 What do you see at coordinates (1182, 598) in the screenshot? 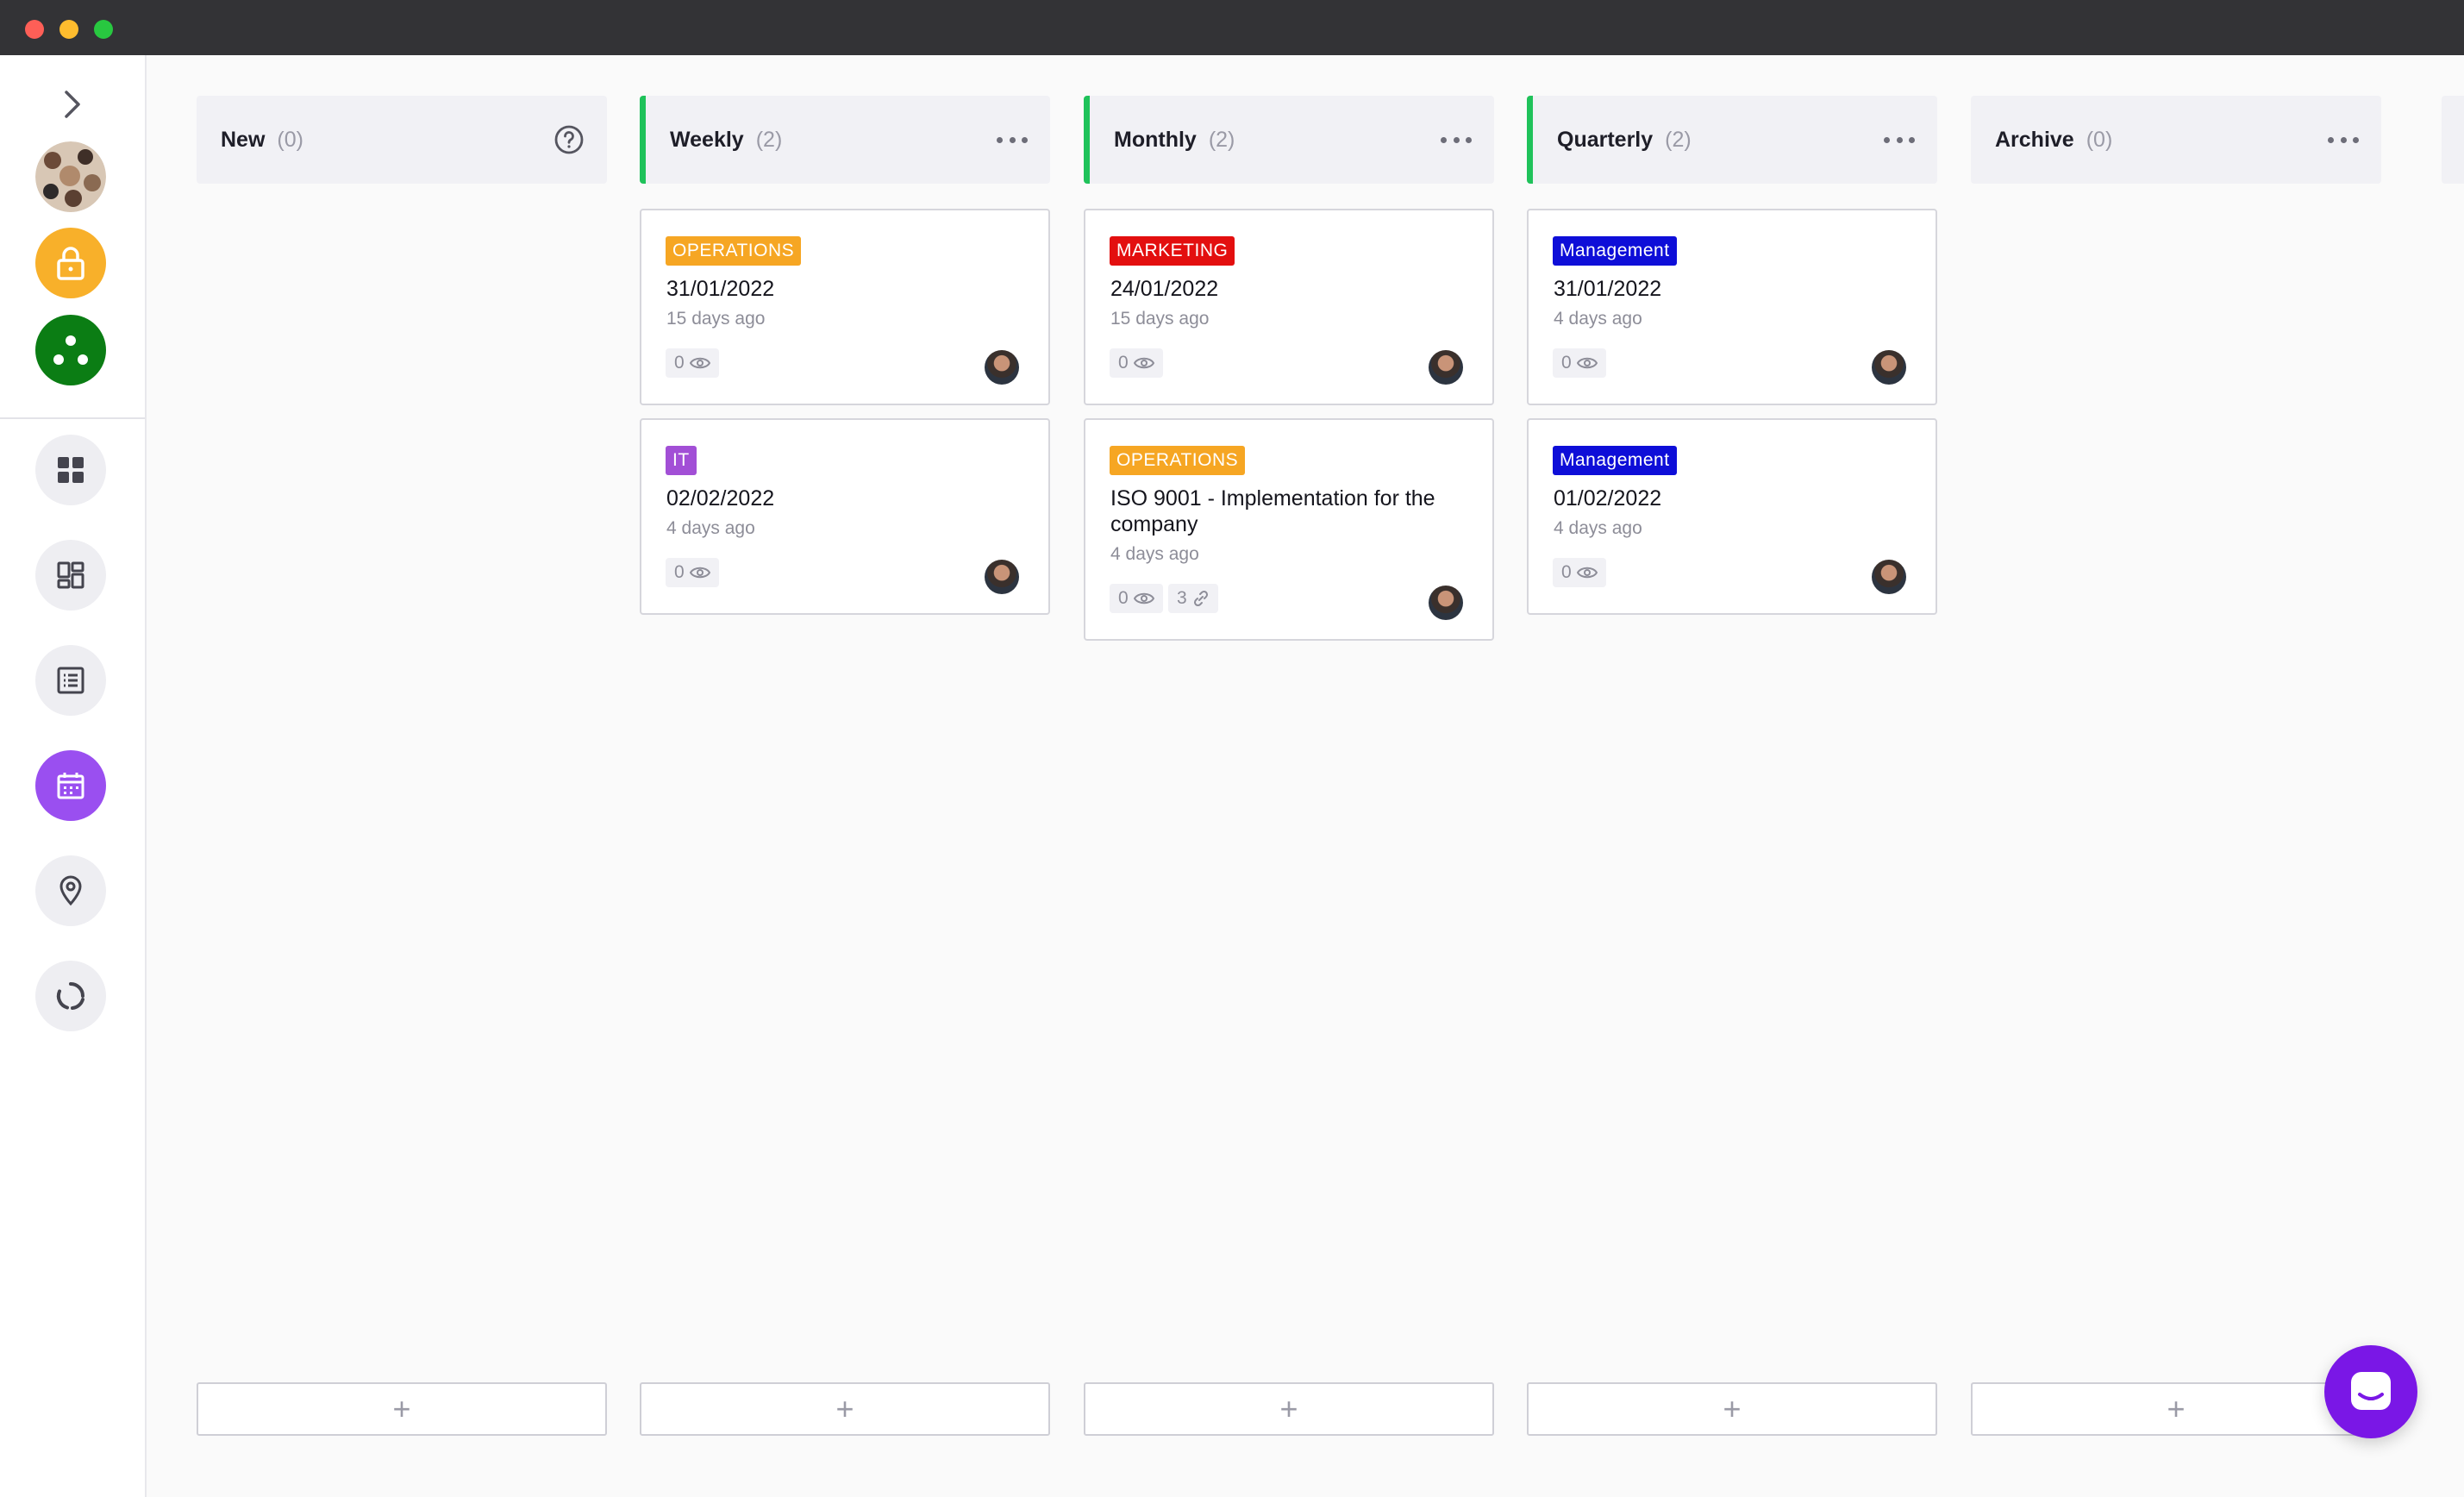
I see `links-value: 3` at bounding box center [1182, 598].